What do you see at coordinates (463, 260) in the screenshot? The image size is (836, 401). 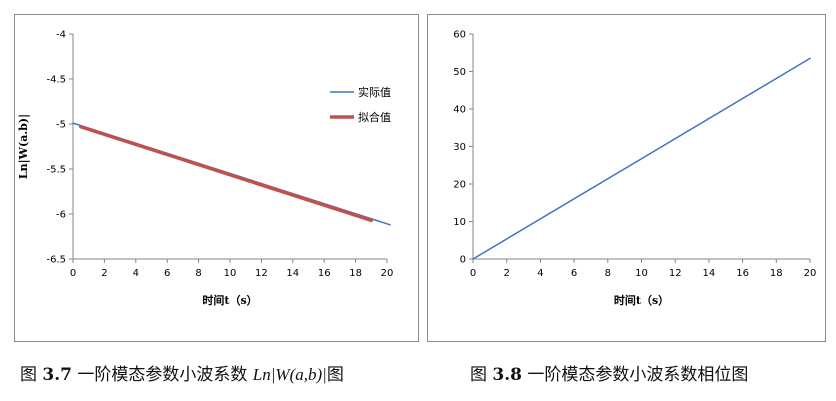 I see `y-tick-label: 0` at bounding box center [463, 260].